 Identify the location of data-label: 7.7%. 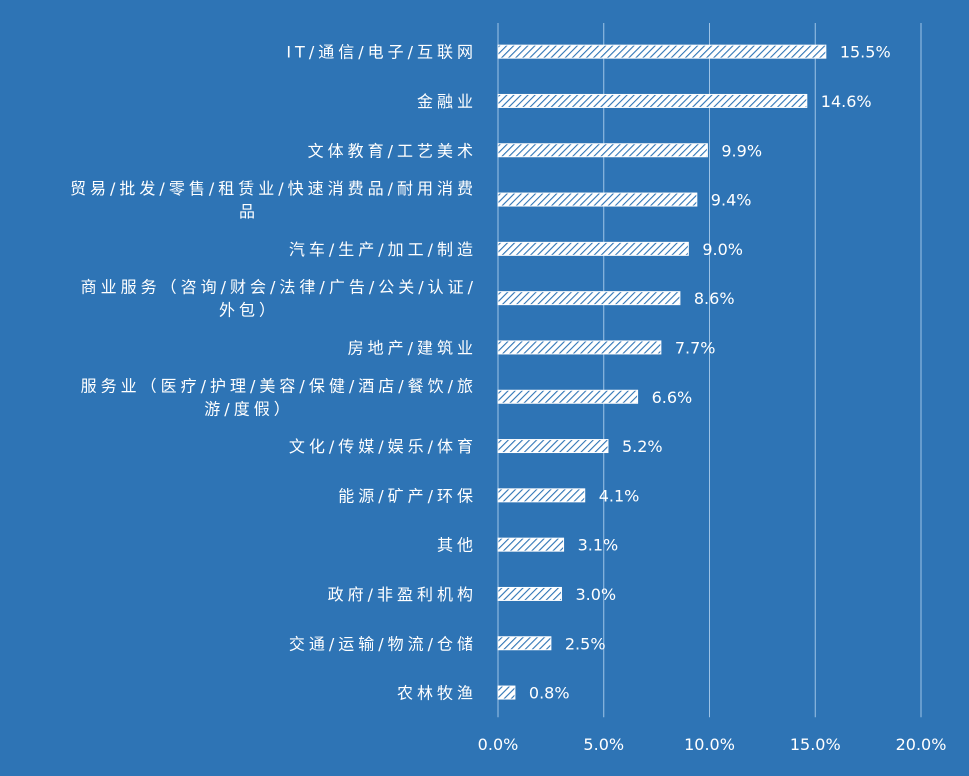
(695, 347).